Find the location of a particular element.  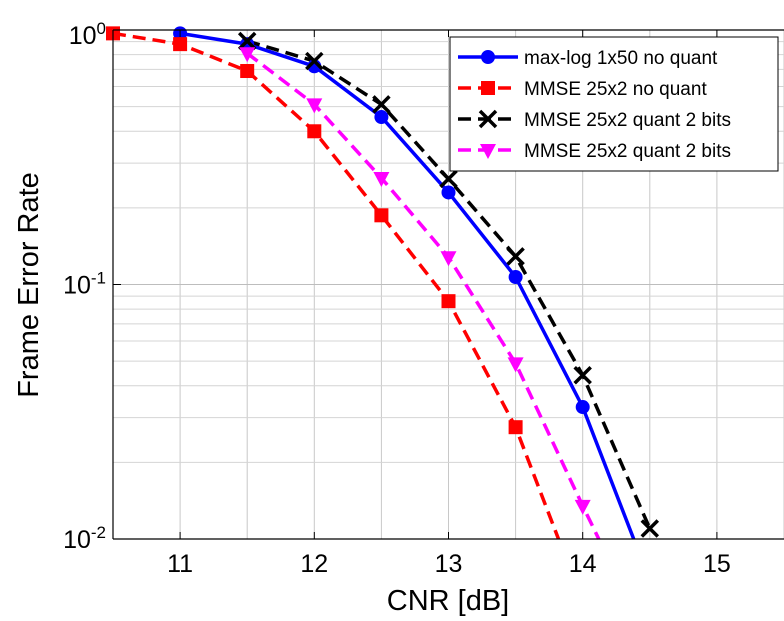

x-tick-label: 12 is located at coordinates (314, 564).